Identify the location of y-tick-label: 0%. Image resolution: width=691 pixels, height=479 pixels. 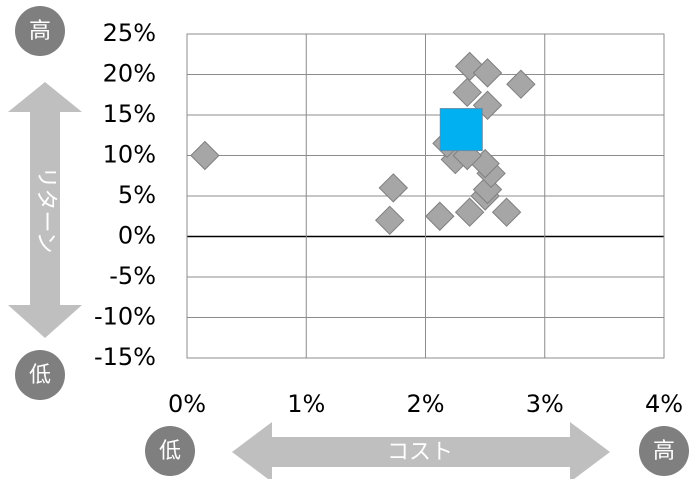
(137, 236).